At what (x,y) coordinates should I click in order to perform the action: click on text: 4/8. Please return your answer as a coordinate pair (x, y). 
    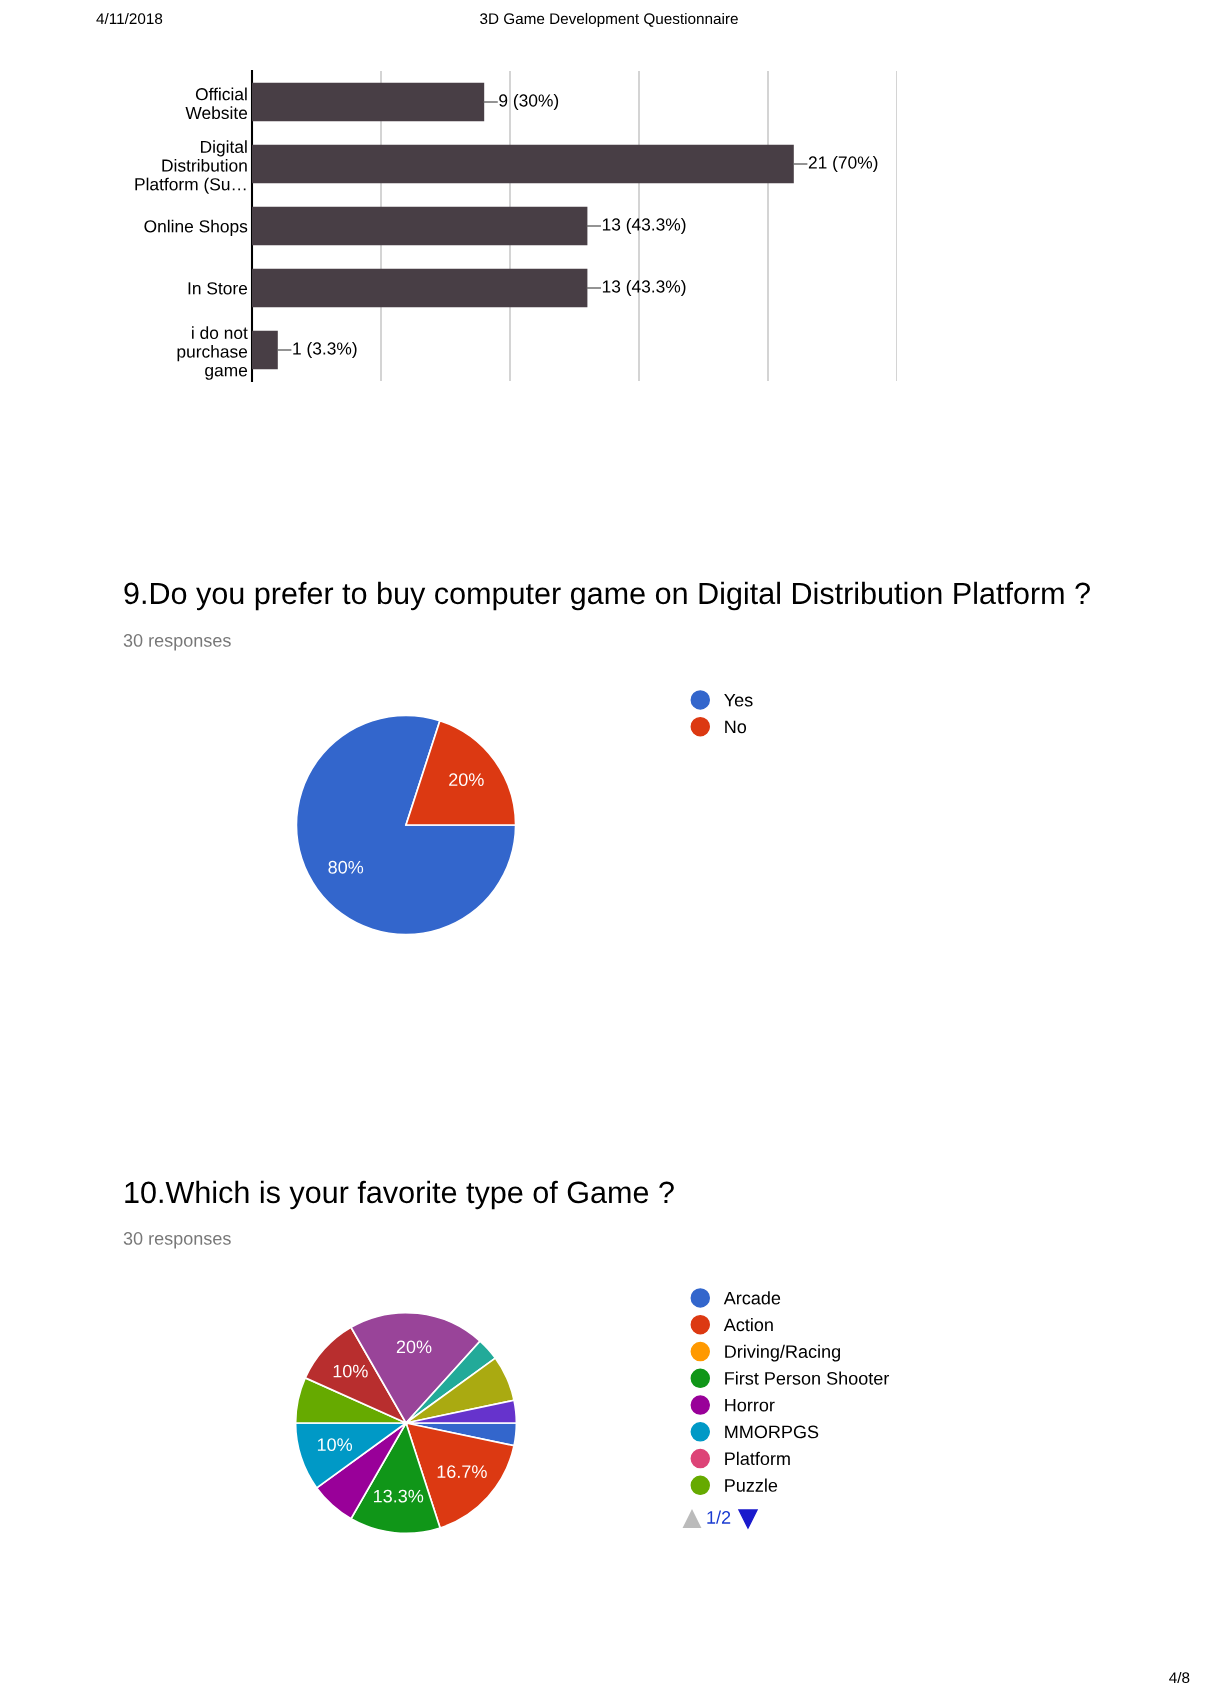
    Looking at the image, I should click on (1179, 1677).